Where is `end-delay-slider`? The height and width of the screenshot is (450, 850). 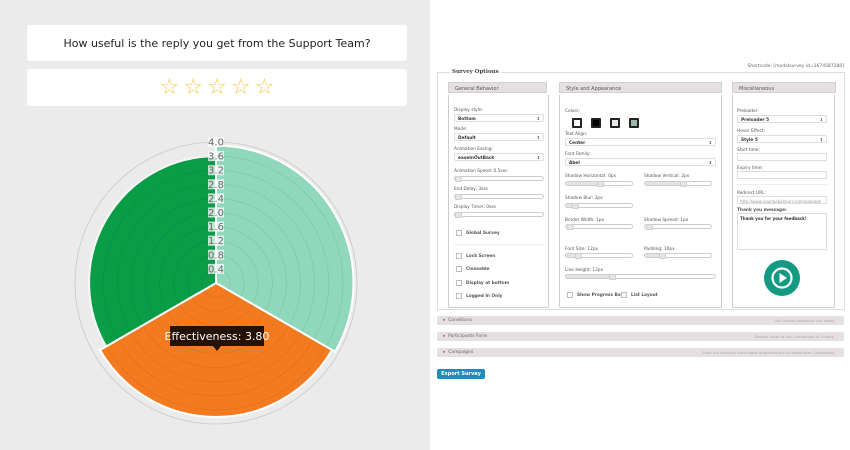 end-delay-slider is located at coordinates (499, 197).